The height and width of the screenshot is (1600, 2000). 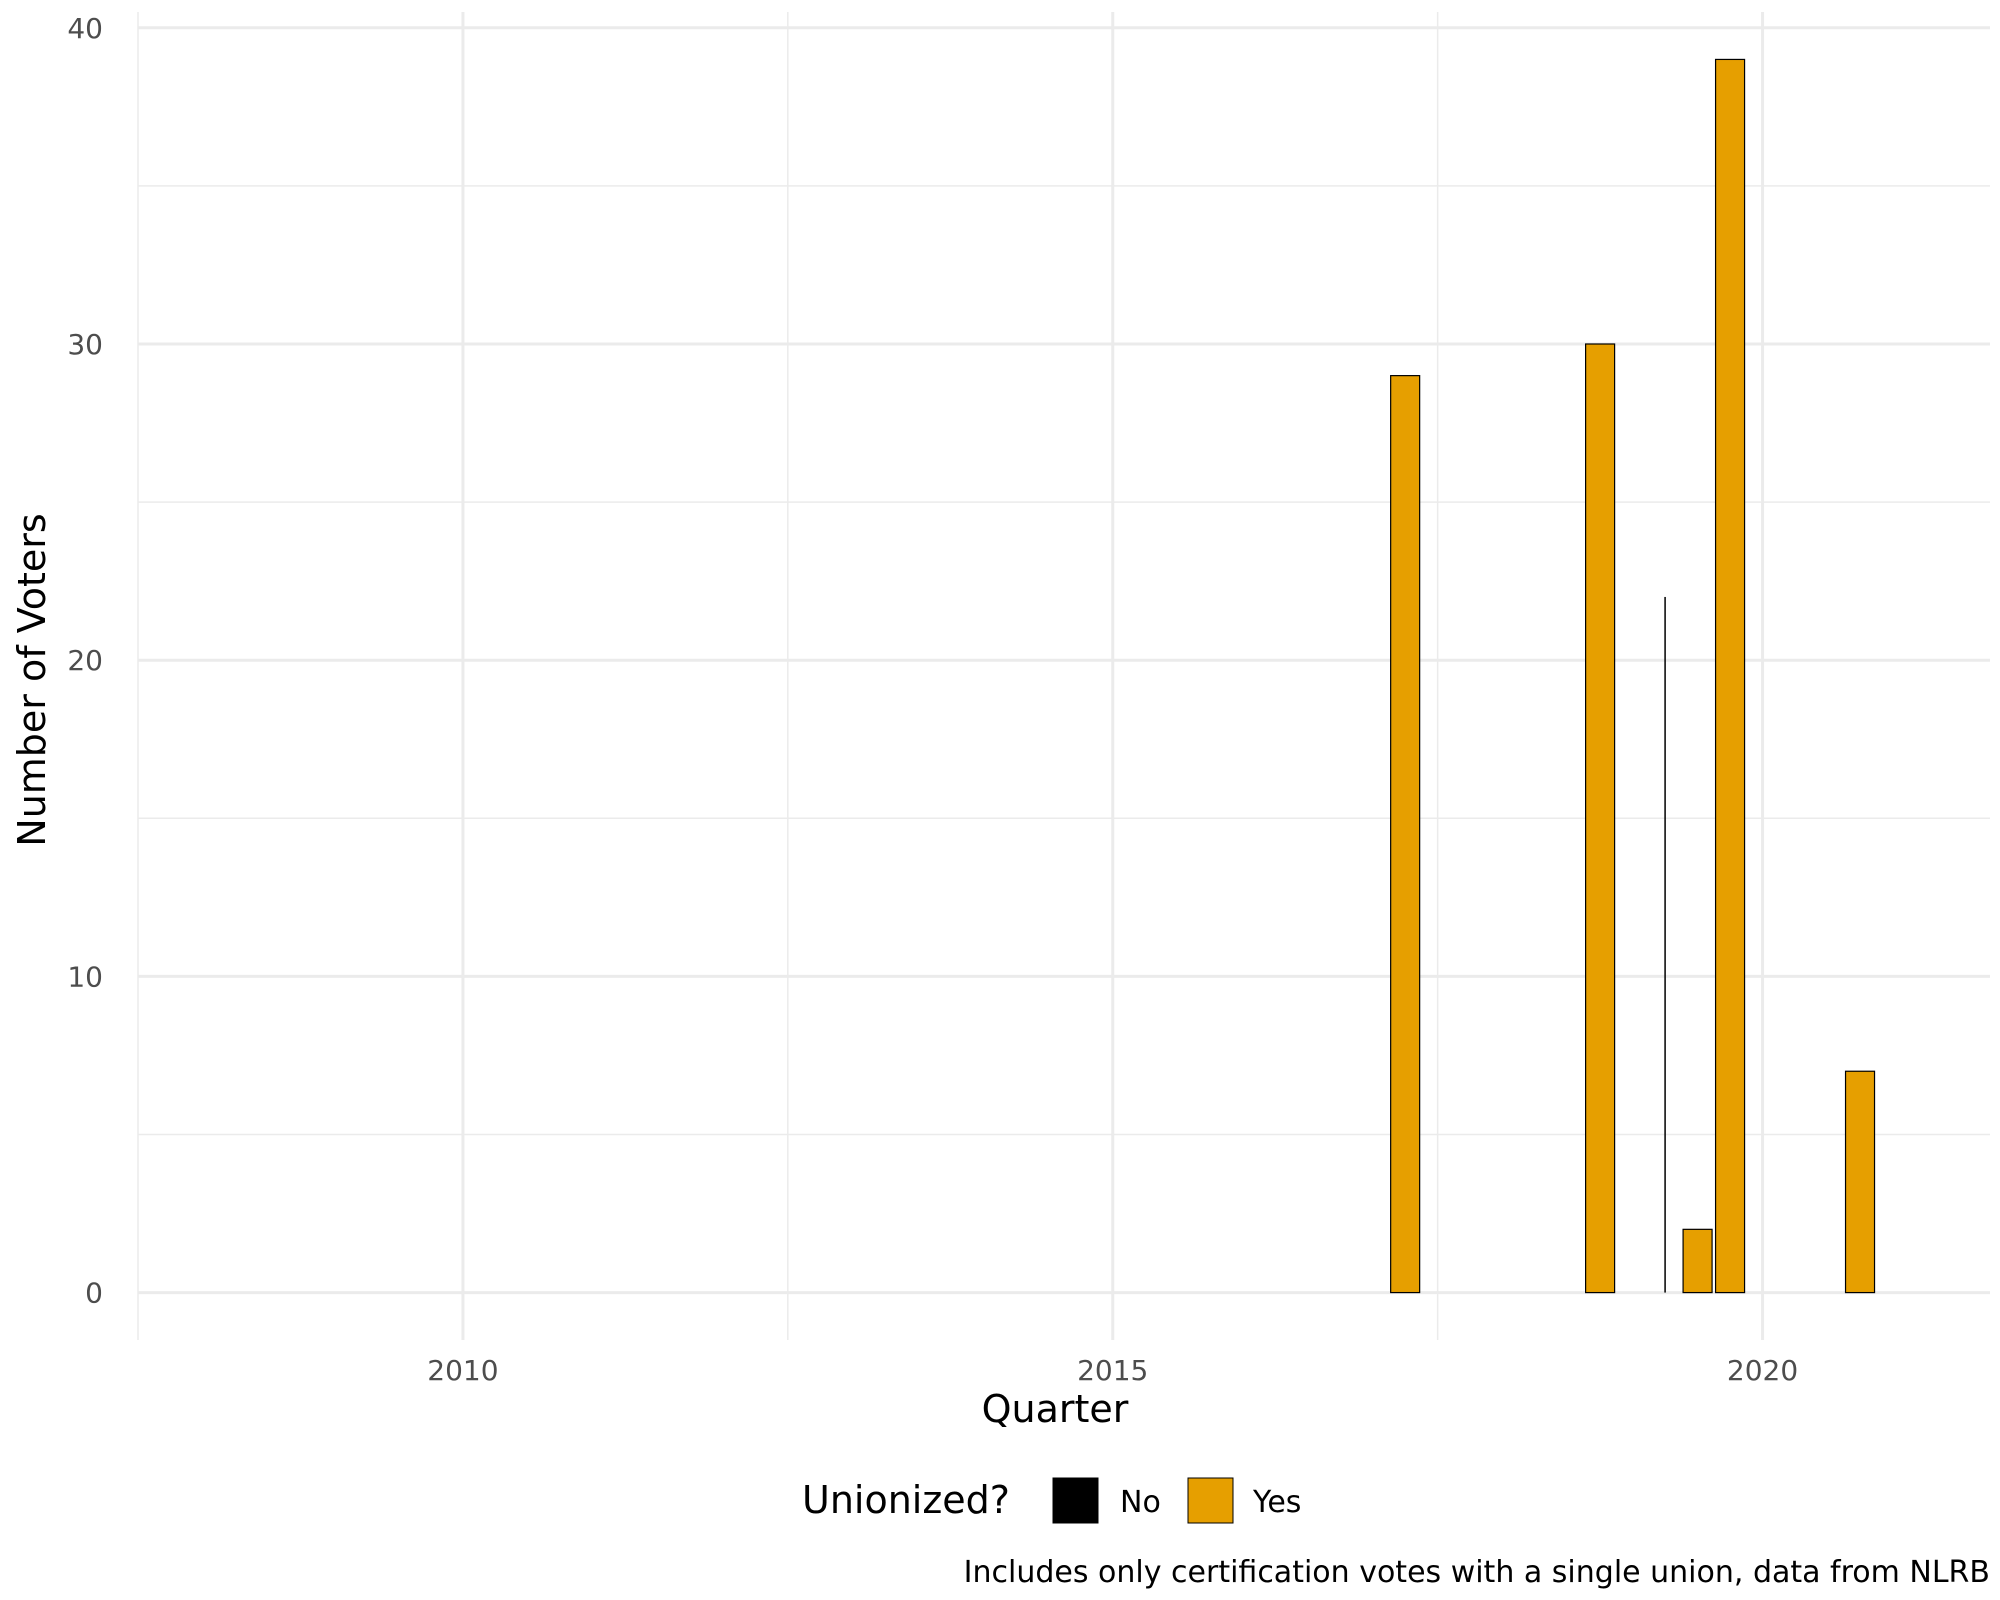 What do you see at coordinates (94, 1293) in the screenshot?
I see `y-tick-label: 0` at bounding box center [94, 1293].